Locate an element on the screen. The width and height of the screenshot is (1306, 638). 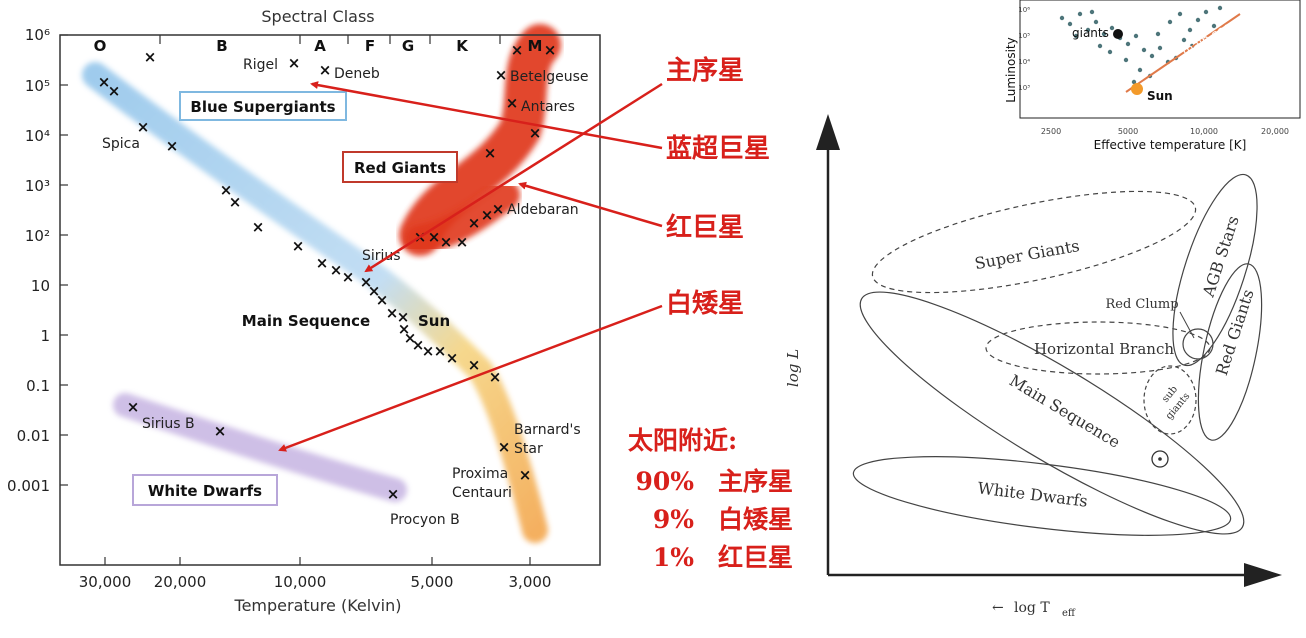
inset-y-tick-1e4: 10⁴ is located at coordinates (1024, 62).